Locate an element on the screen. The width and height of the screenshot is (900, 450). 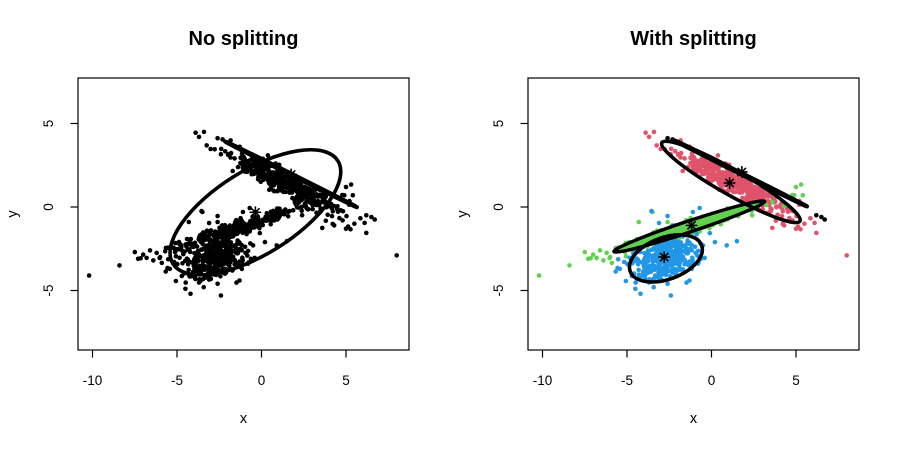
y-tick-label: 0 is located at coordinates (48, 207).